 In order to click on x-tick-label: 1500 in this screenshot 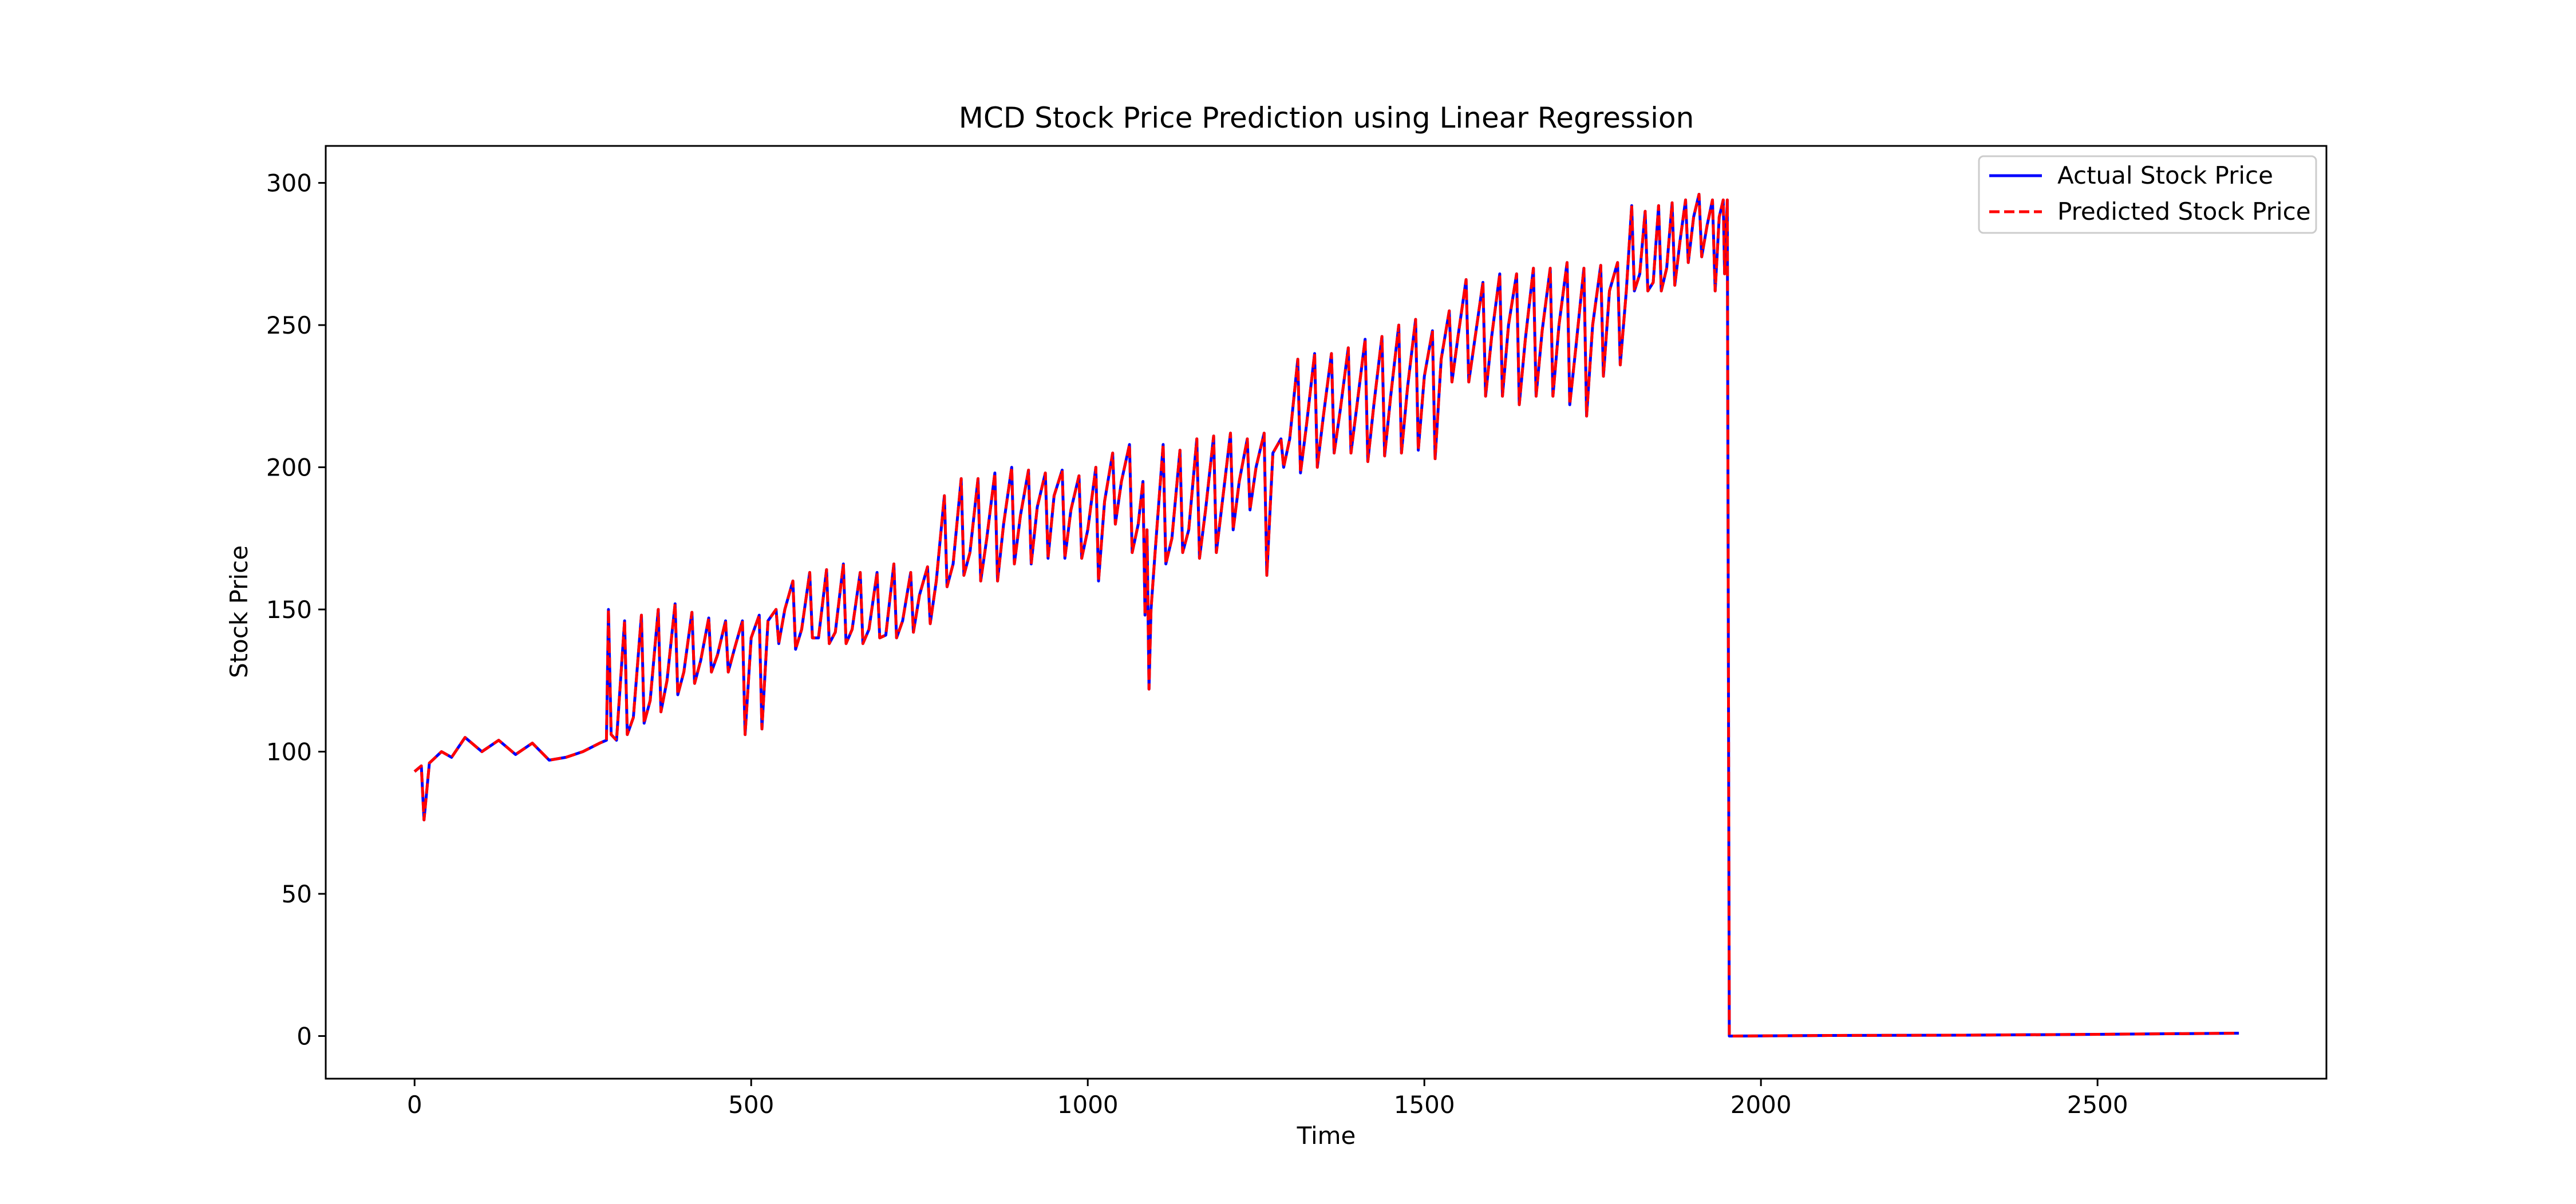, I will do `click(1424, 1105)`.